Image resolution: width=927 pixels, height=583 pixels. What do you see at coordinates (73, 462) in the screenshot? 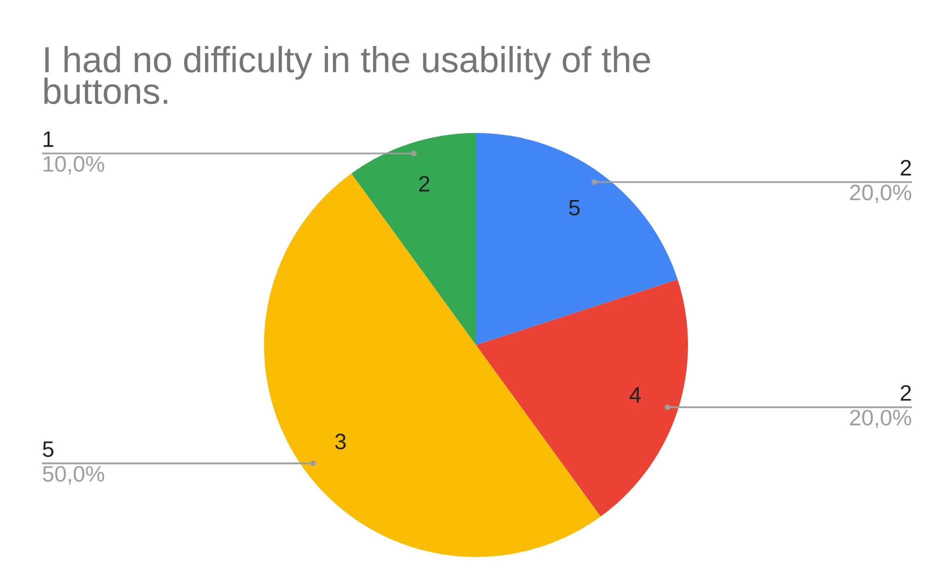
I see `data-label: 5 50,0%` at bounding box center [73, 462].